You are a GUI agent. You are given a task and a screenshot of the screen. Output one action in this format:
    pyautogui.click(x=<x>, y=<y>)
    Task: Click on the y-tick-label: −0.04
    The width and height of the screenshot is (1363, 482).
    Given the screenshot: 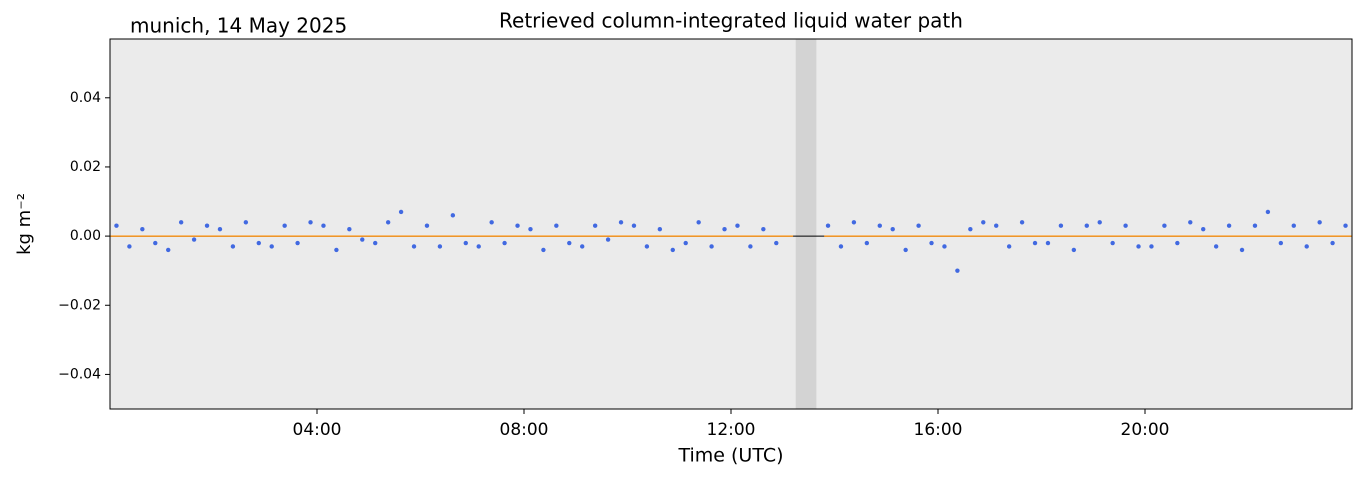 What is the action you would take?
    pyautogui.click(x=79, y=374)
    